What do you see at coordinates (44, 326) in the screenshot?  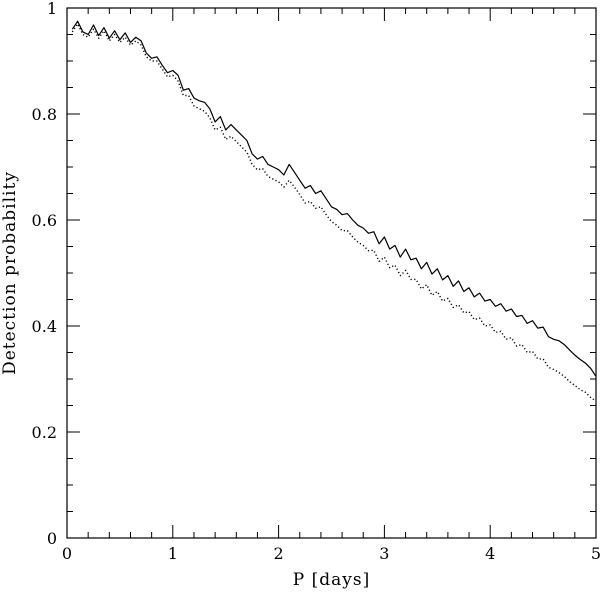 I see `y-tick-label: 0.4` at bounding box center [44, 326].